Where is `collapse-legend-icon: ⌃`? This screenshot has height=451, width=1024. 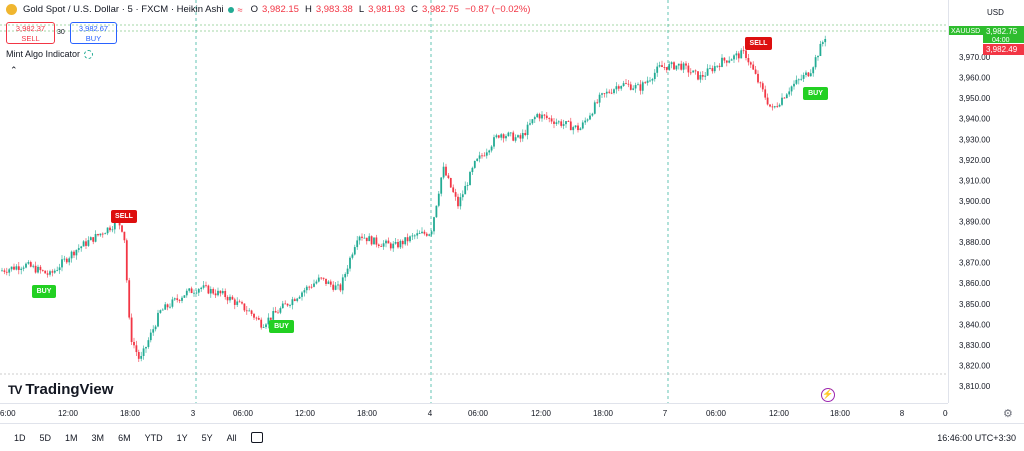 collapse-legend-icon: ⌃ is located at coordinates (14, 70).